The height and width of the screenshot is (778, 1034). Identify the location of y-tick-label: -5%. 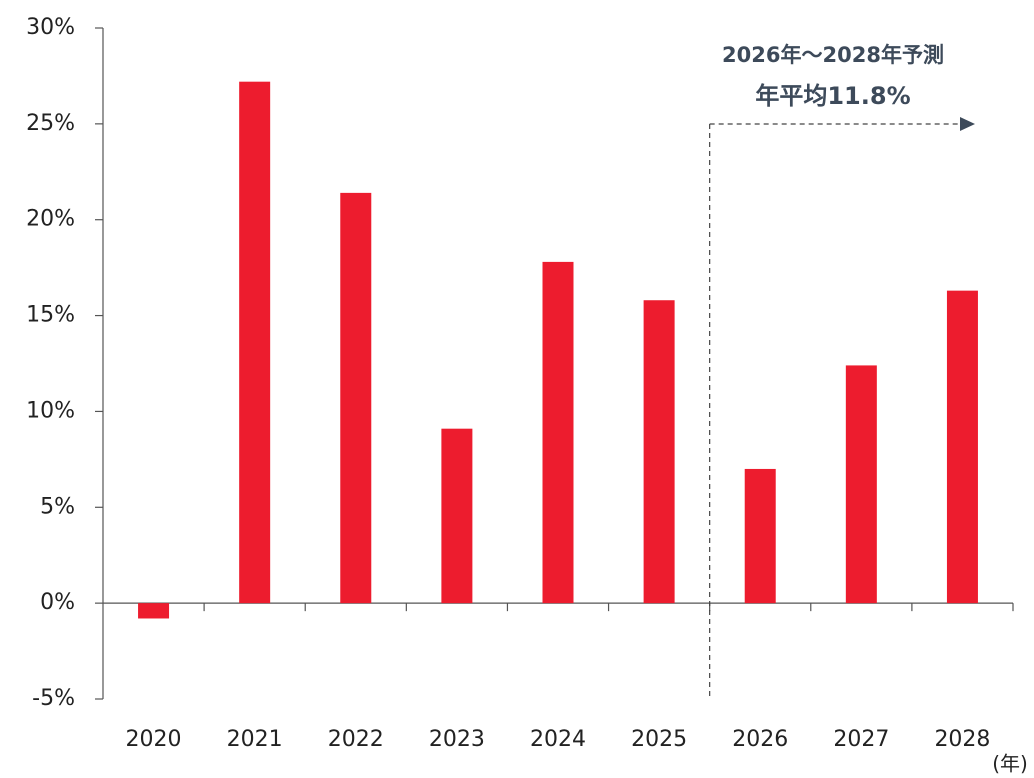
(53, 698).